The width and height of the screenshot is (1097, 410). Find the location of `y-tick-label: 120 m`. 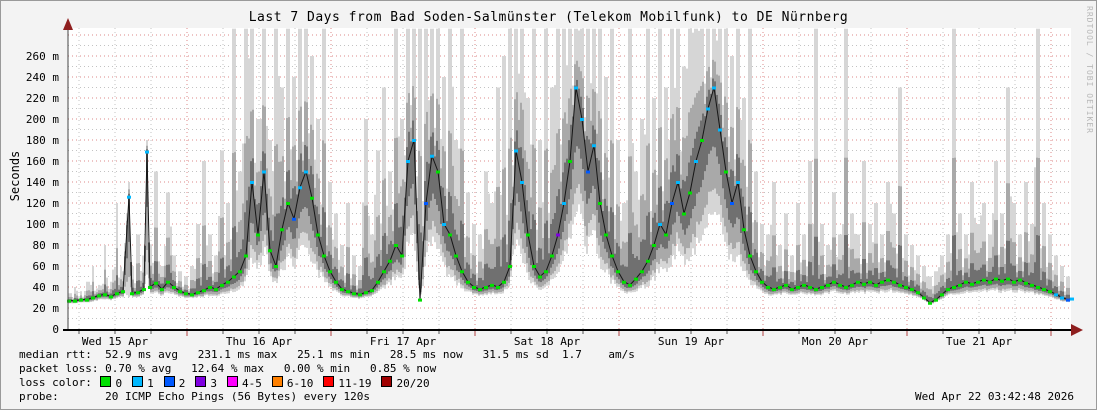

y-tick-label: 120 m is located at coordinates (42, 203).